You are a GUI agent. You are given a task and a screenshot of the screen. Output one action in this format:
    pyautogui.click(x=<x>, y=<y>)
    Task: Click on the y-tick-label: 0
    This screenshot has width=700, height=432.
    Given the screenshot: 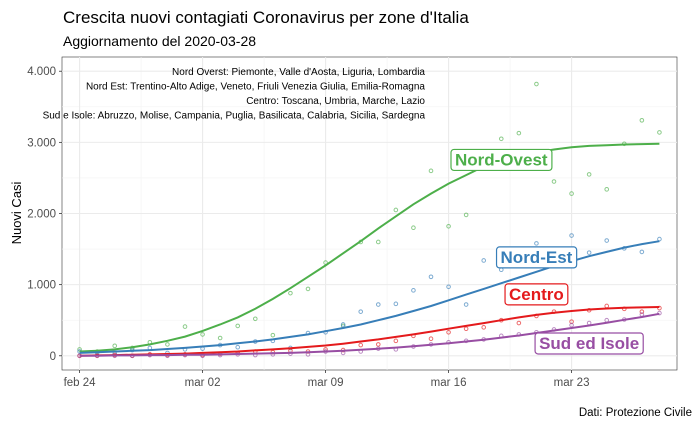 What is the action you would take?
    pyautogui.click(x=53, y=357)
    